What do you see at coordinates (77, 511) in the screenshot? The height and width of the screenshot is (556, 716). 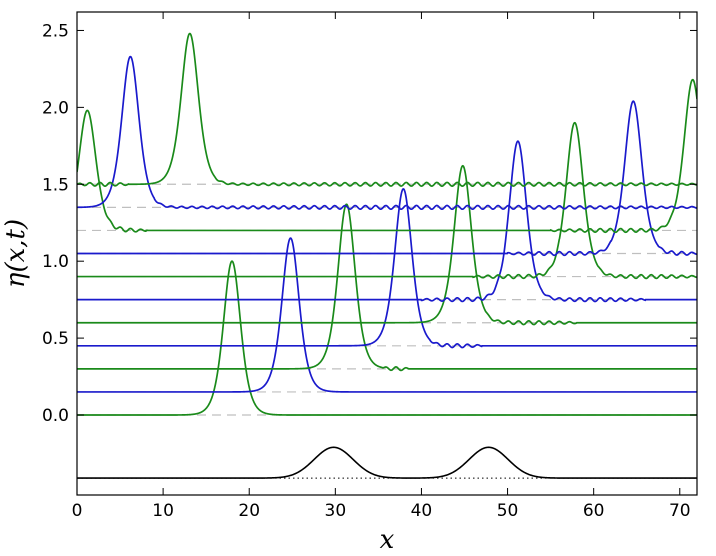 I see `x-tick-label: 0` at bounding box center [77, 511].